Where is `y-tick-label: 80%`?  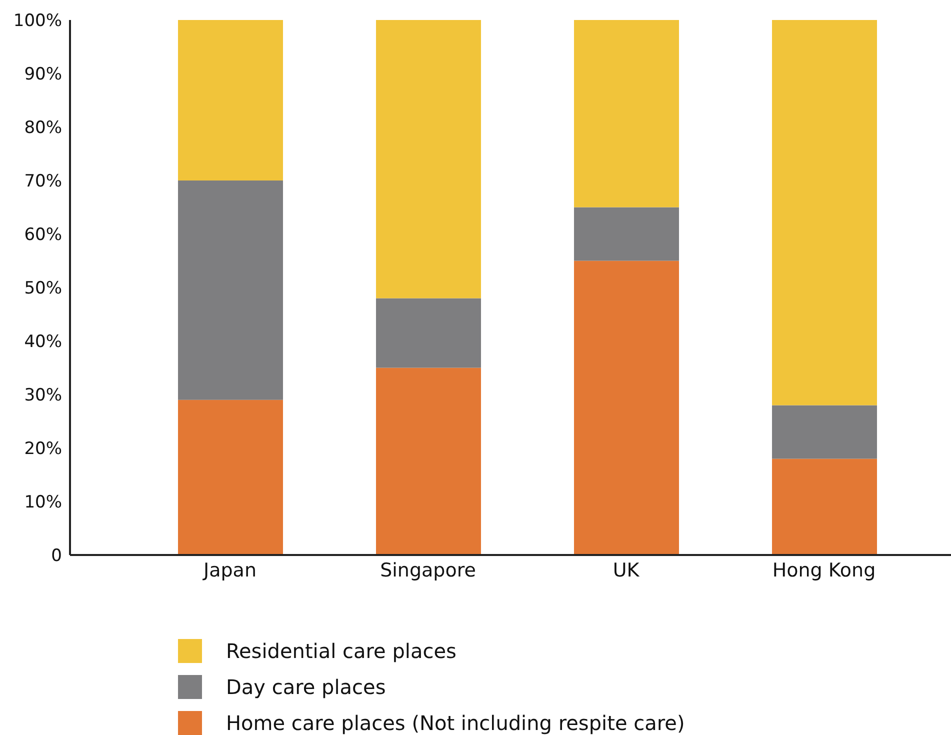 y-tick-label: 80% is located at coordinates (43, 128).